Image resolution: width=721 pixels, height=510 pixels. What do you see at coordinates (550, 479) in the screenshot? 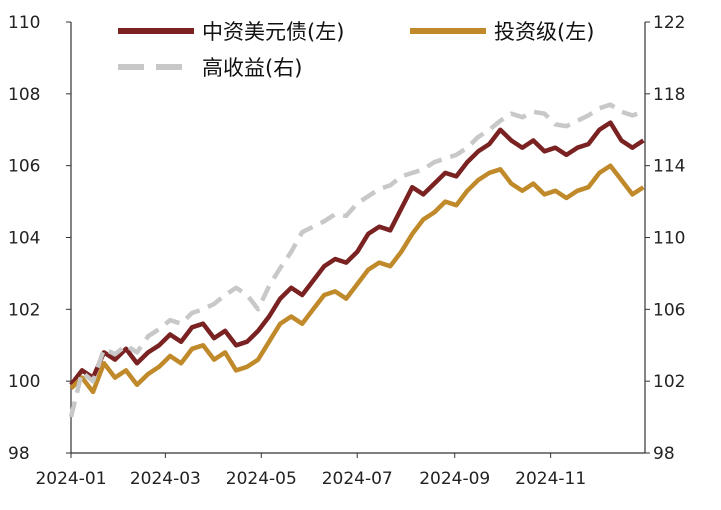
I see `x-tick-label: 2024-11` at bounding box center [550, 479].